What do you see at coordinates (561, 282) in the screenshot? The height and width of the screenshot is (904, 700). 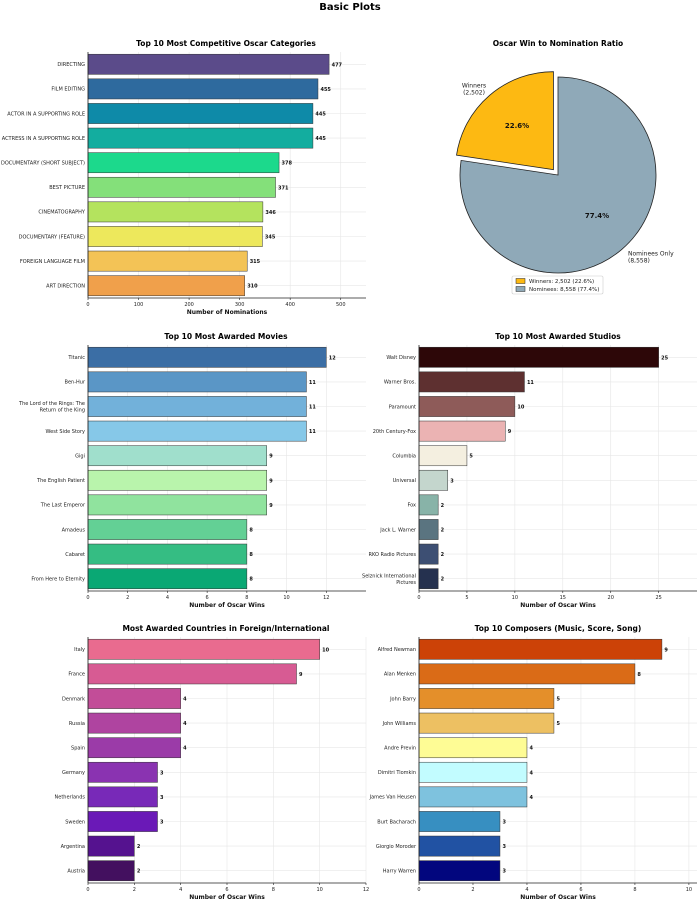 I see `legend-entry: Winners: 2,502 (22.6%)` at bounding box center [561, 282].